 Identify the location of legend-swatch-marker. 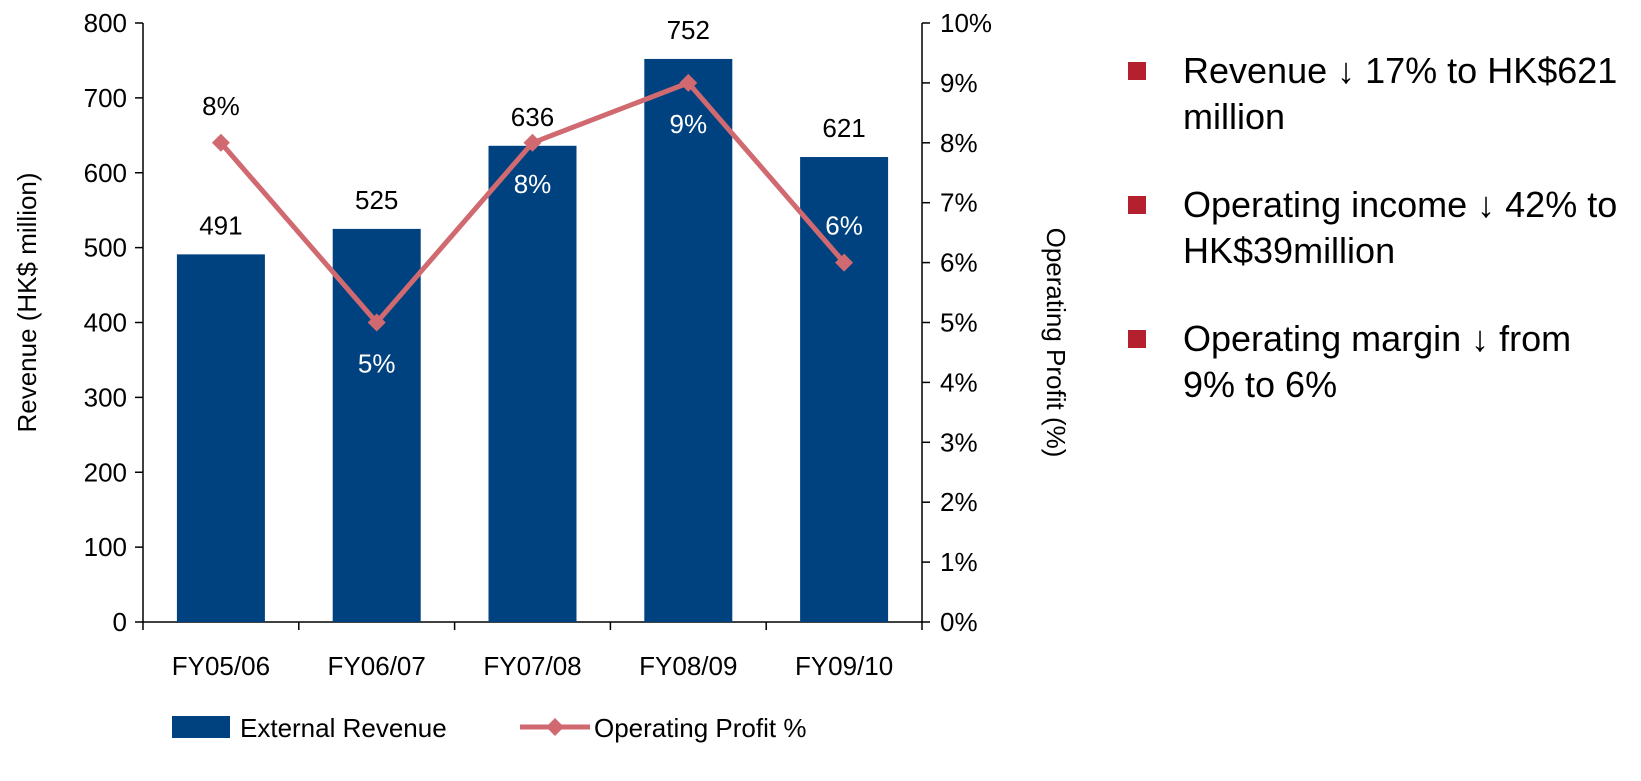
(555, 727).